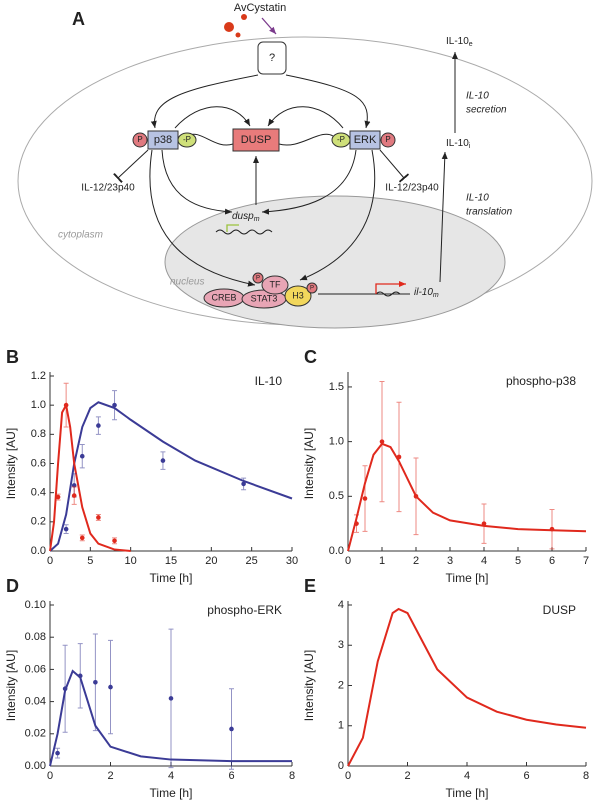 This screenshot has height=800, width=602. Describe the element at coordinates (35, 637) in the screenshot. I see `y-tick-label: 0.08` at that location.